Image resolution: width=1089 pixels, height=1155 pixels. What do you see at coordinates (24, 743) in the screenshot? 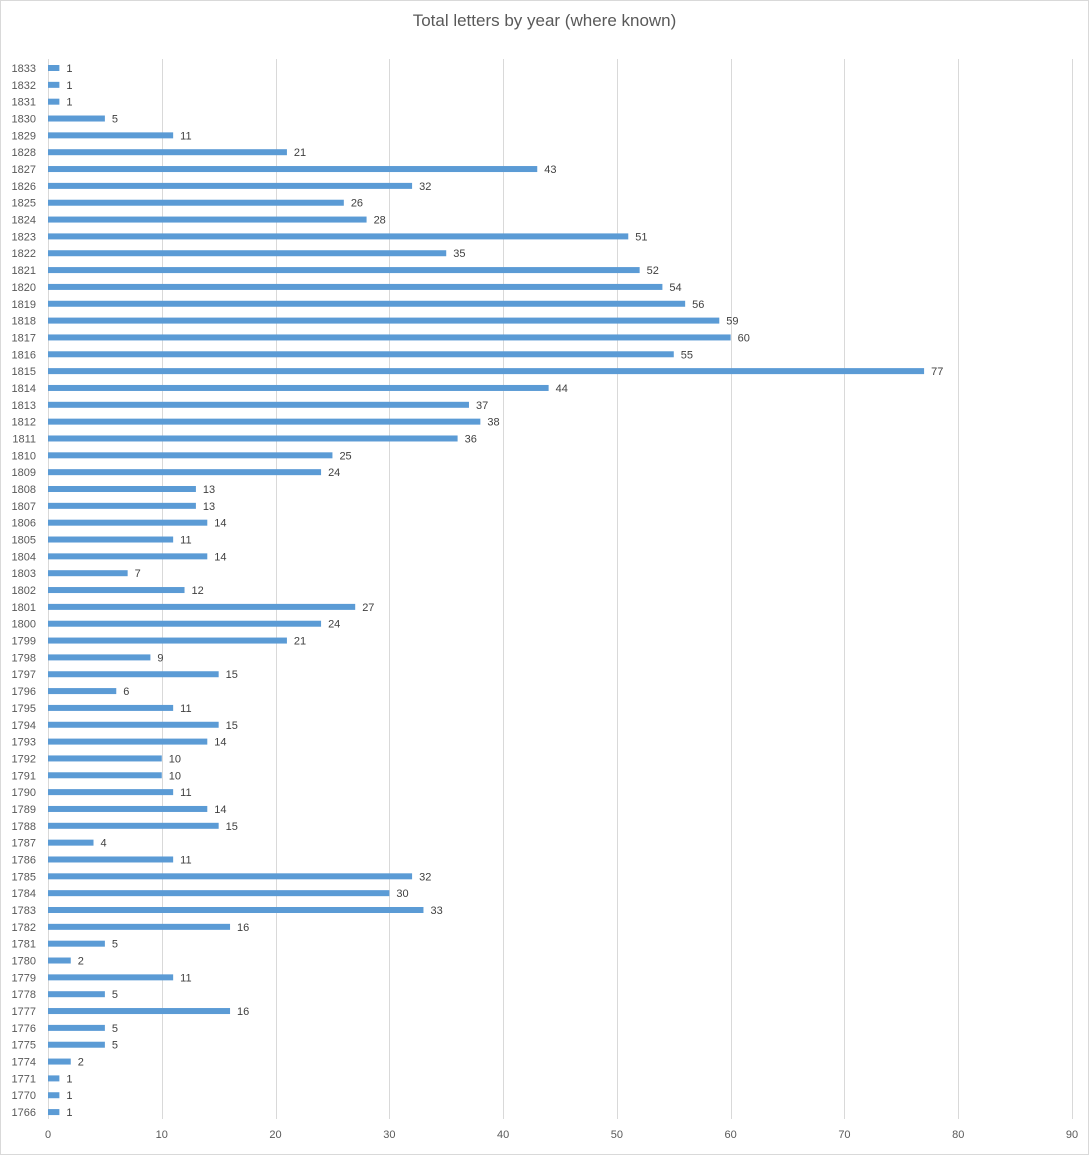
I see `category-label: 1793` at bounding box center [24, 743].